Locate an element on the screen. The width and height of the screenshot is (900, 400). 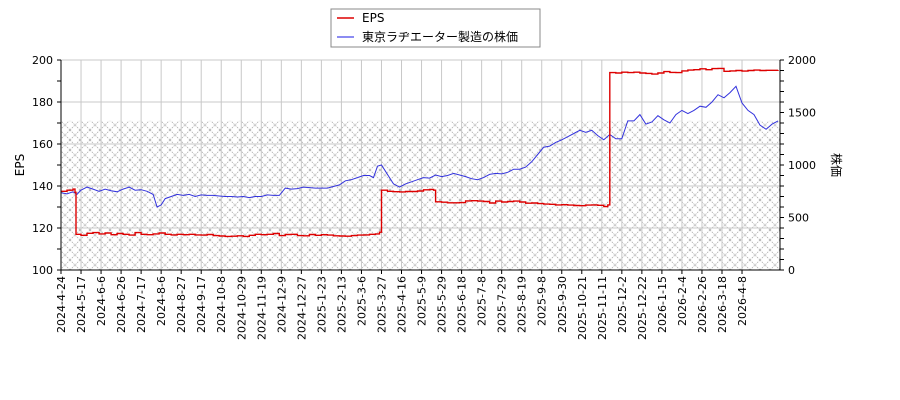
x-tick-label: 2024-10-29 is located at coordinates (241, 308).